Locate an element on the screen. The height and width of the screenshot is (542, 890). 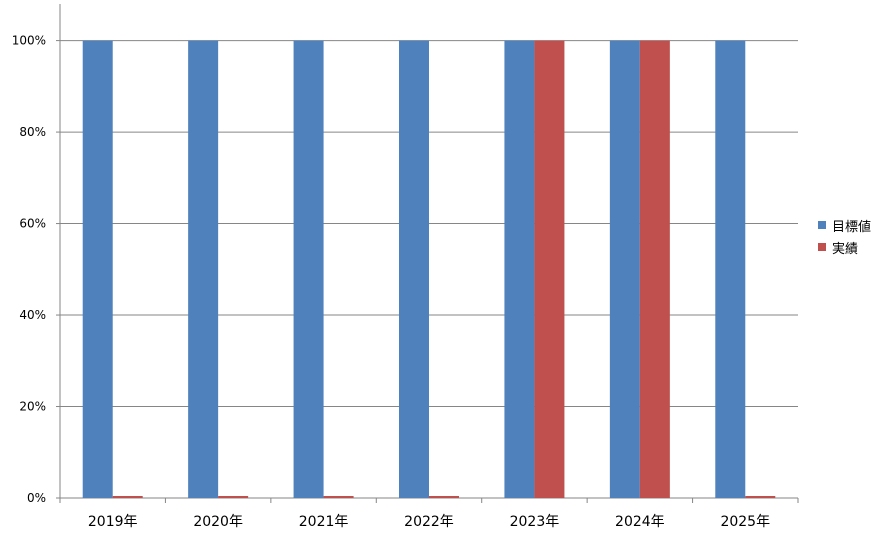
legend-label-actual: 実績 is located at coordinates (845, 249).